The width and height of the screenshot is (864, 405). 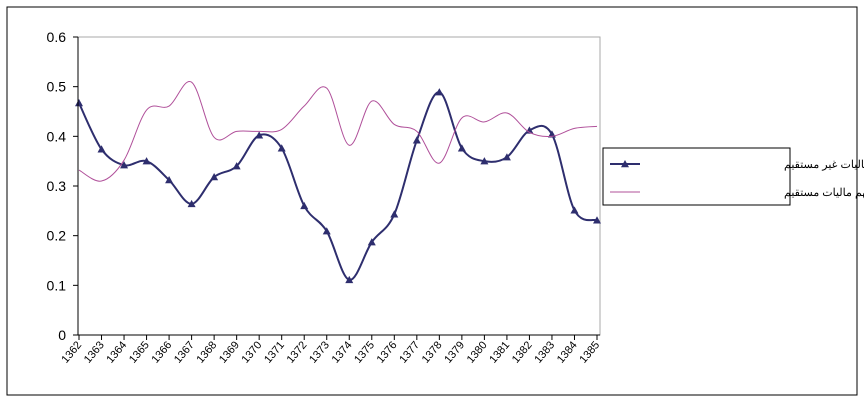 I want to click on legend-box, so click(x=696, y=176).